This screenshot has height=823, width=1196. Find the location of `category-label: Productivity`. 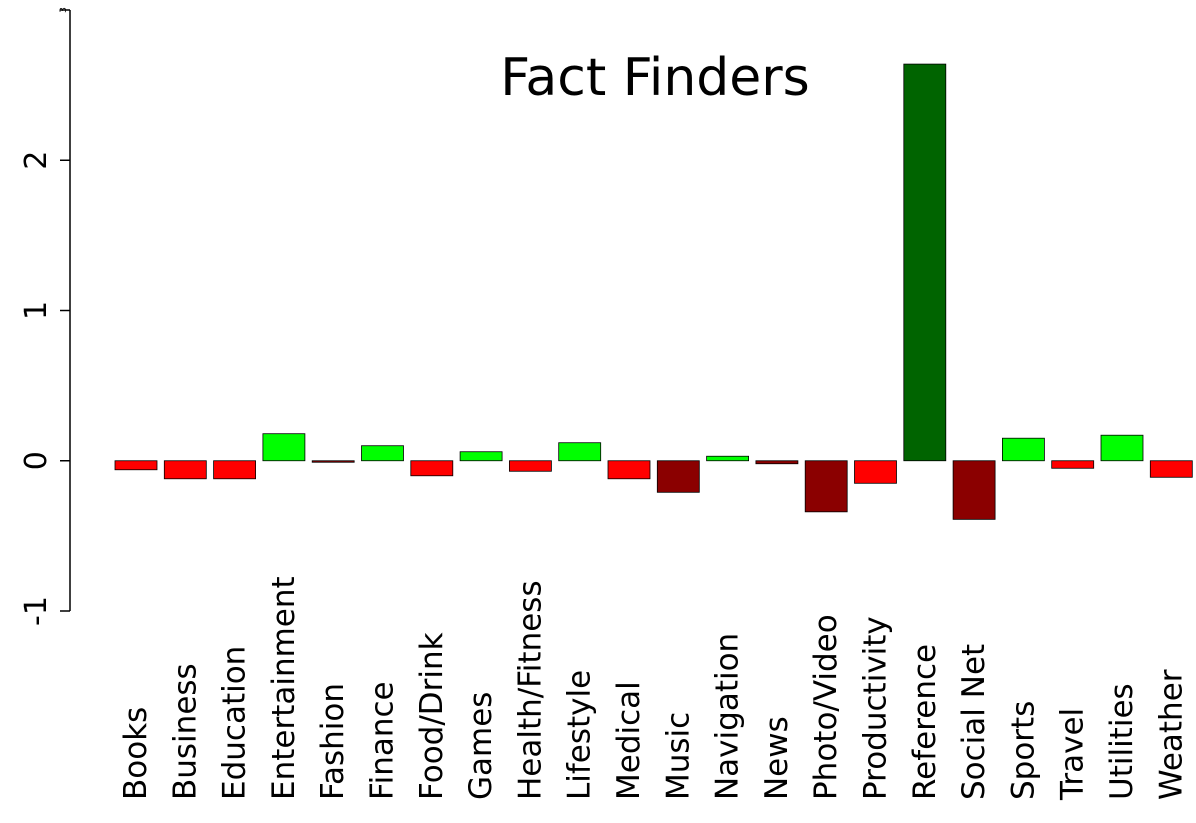

category-label: Productivity is located at coordinates (876, 708).